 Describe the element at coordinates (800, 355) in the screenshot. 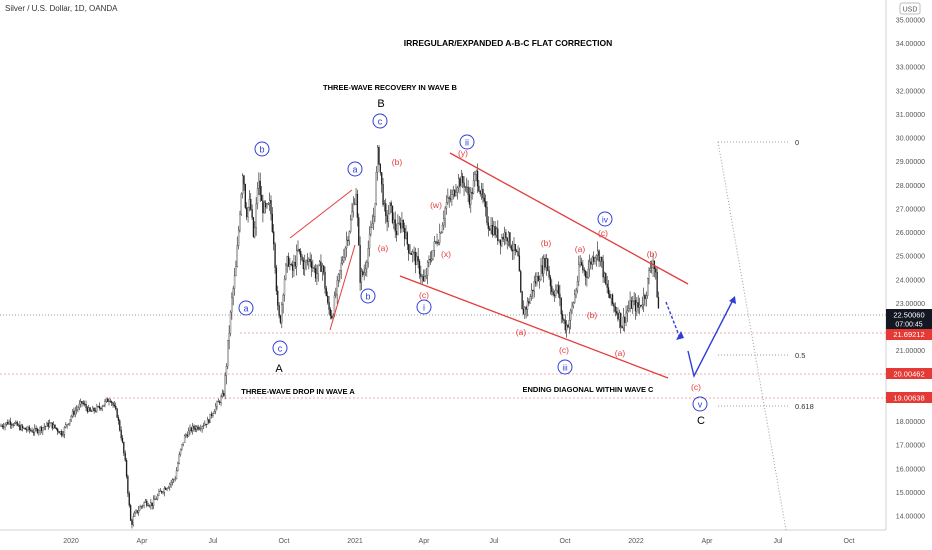

I see `fib-level-05-label: 0.5` at that location.